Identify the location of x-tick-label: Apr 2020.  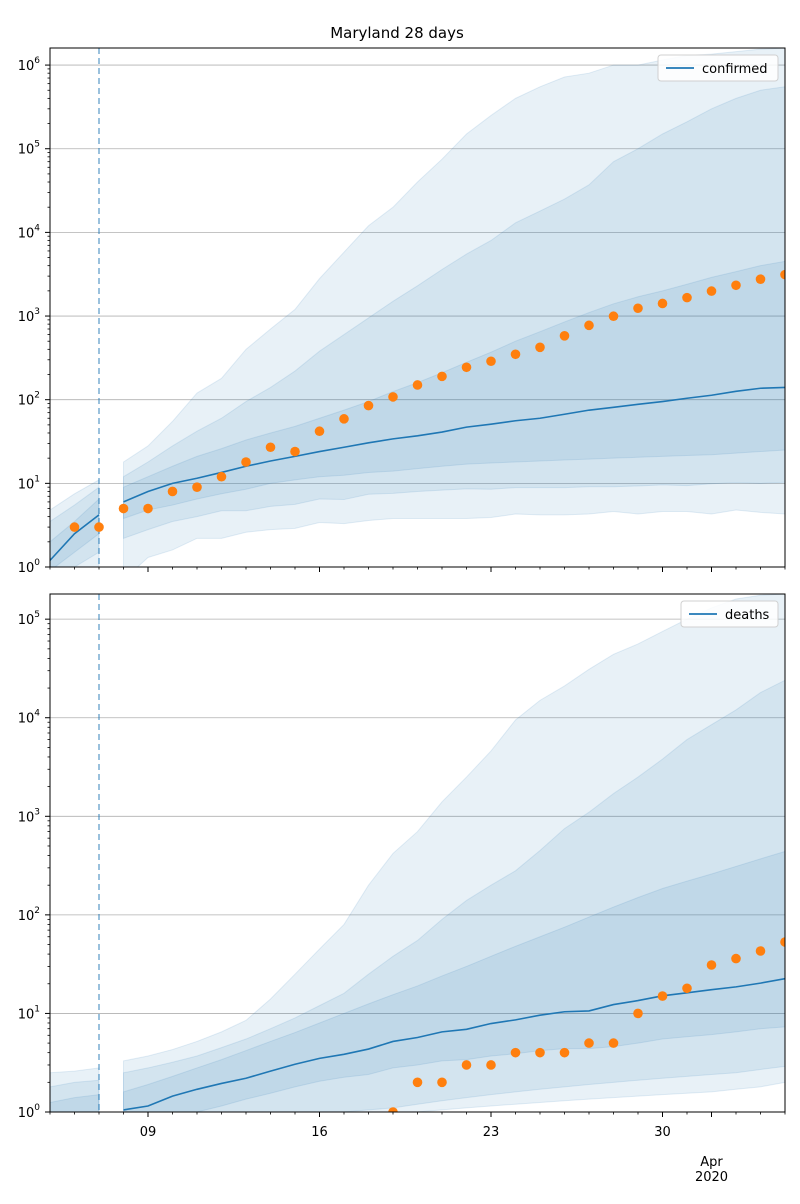
(711, 1170).